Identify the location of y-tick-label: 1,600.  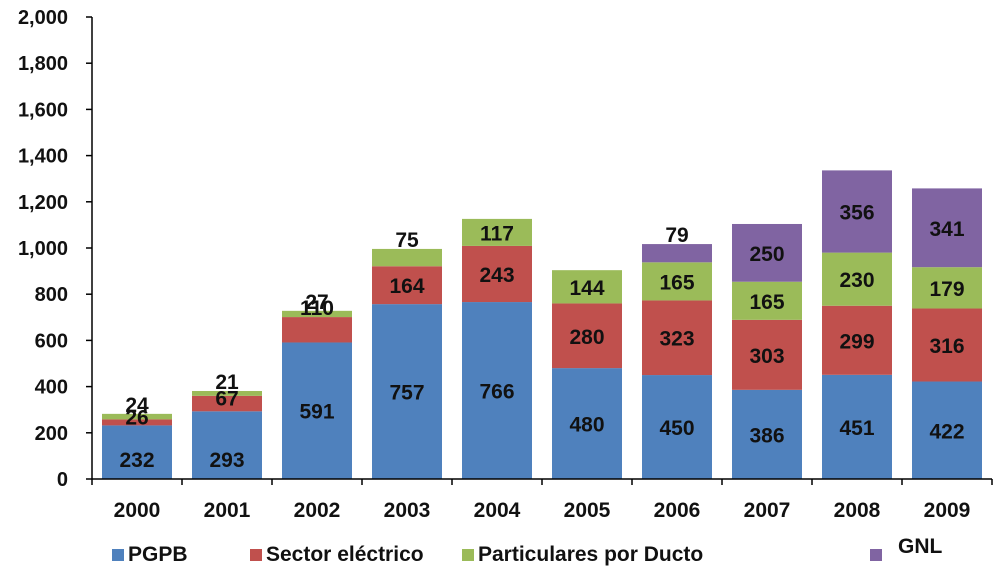
(43, 110).